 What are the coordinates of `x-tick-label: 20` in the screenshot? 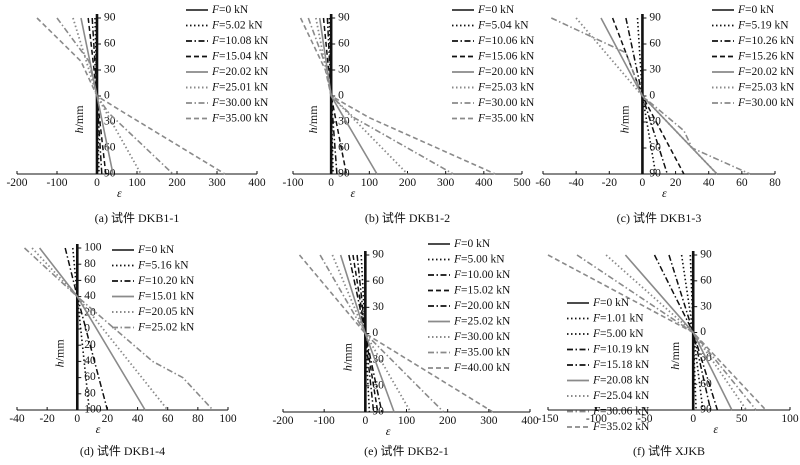 It's located at (108, 419).